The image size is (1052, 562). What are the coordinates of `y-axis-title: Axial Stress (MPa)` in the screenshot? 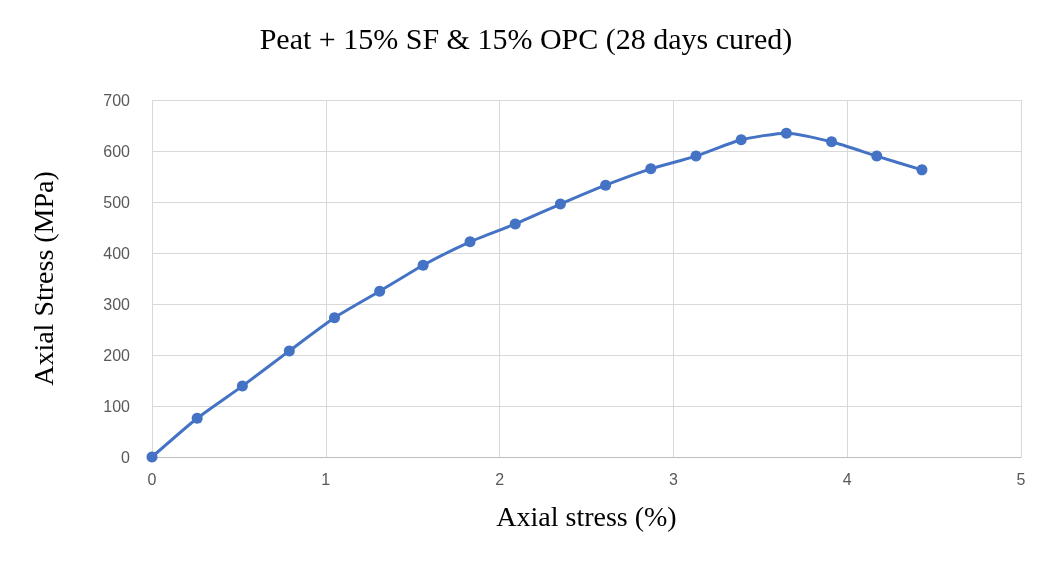 It's located at (43, 278).